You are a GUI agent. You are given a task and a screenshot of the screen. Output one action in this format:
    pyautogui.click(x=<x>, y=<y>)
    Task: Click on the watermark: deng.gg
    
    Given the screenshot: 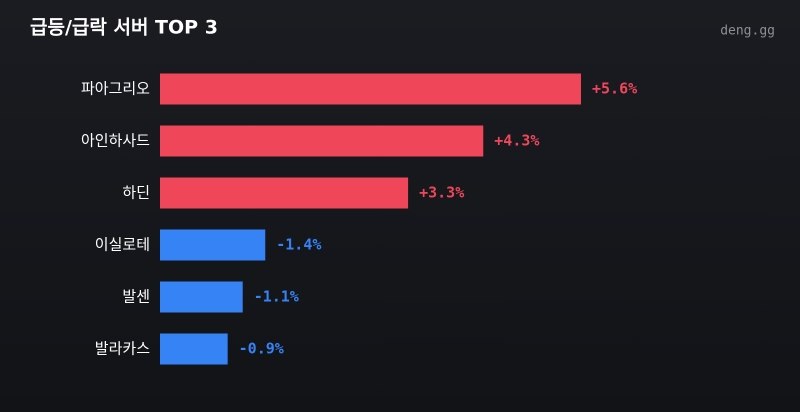 What is the action you would take?
    pyautogui.click(x=747, y=31)
    